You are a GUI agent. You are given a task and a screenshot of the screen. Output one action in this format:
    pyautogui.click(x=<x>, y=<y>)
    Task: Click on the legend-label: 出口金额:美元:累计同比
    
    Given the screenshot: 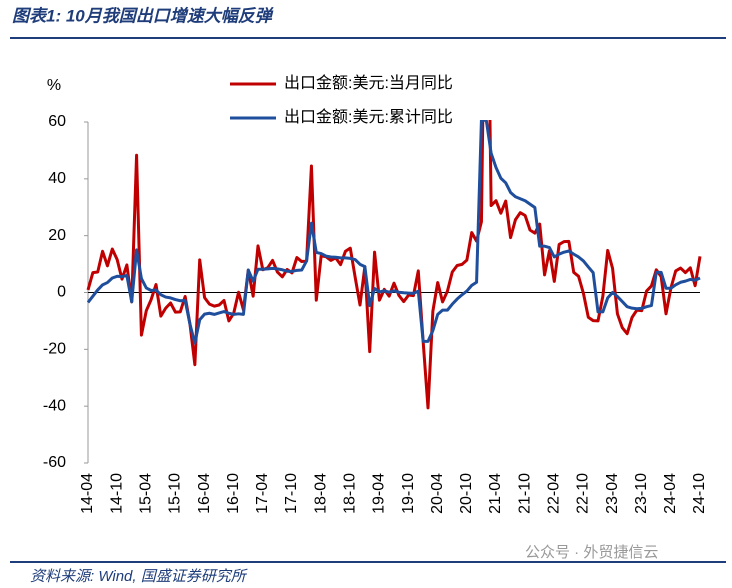 What is the action you would take?
    pyautogui.click(x=368, y=117)
    